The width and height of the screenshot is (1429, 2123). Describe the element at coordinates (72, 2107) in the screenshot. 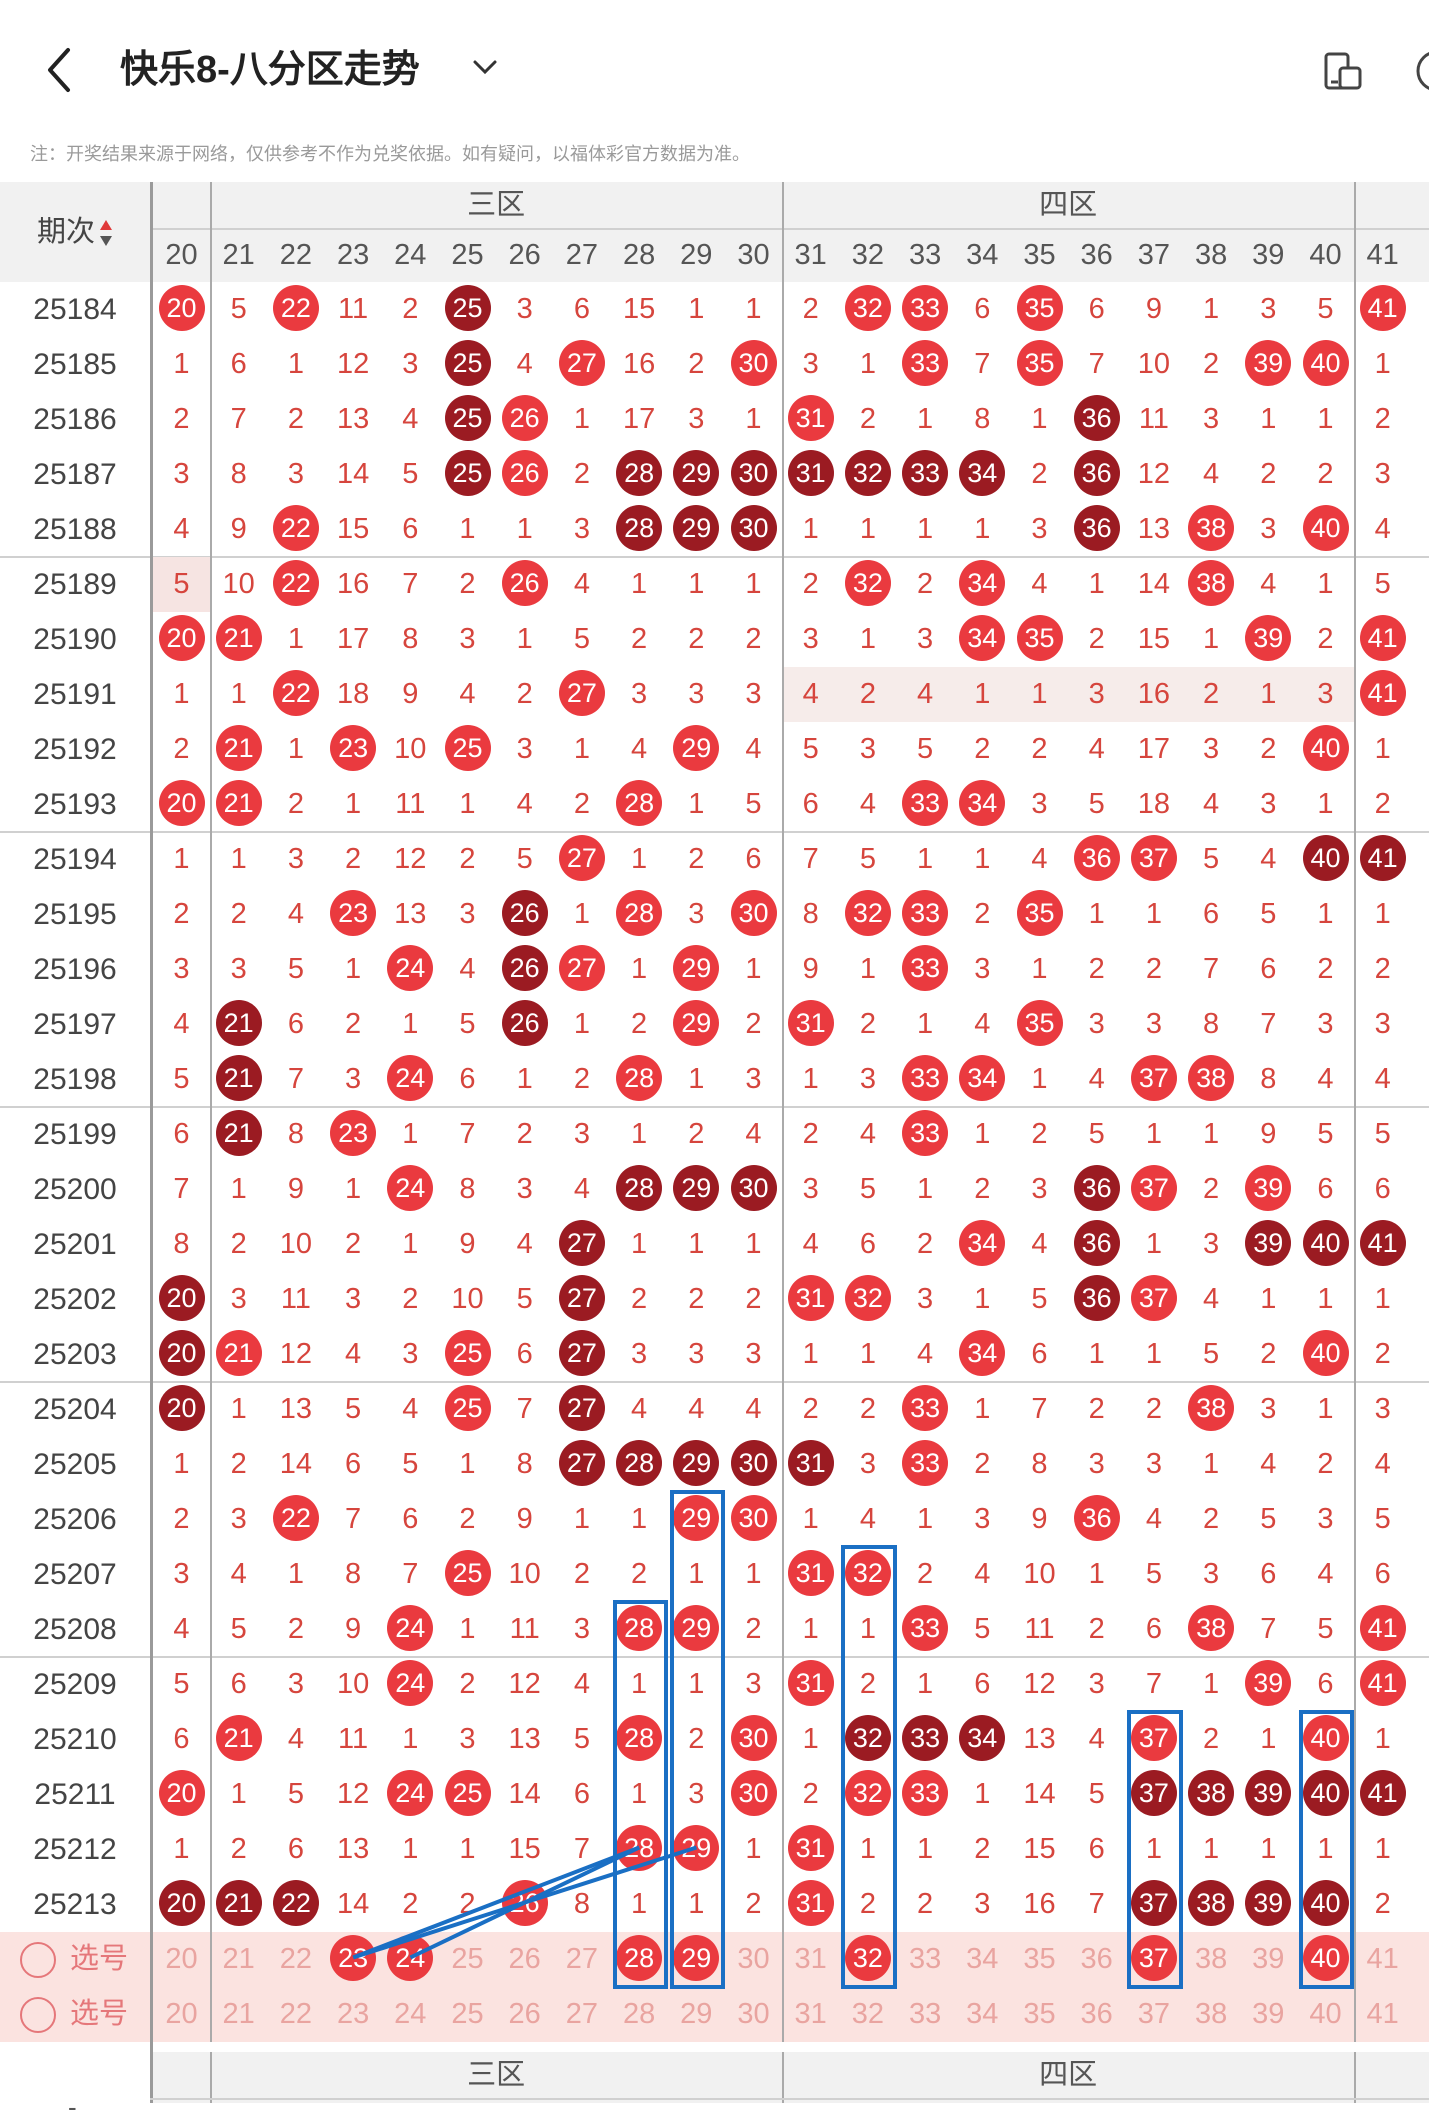

I see `footer-period-hint: -` at that location.